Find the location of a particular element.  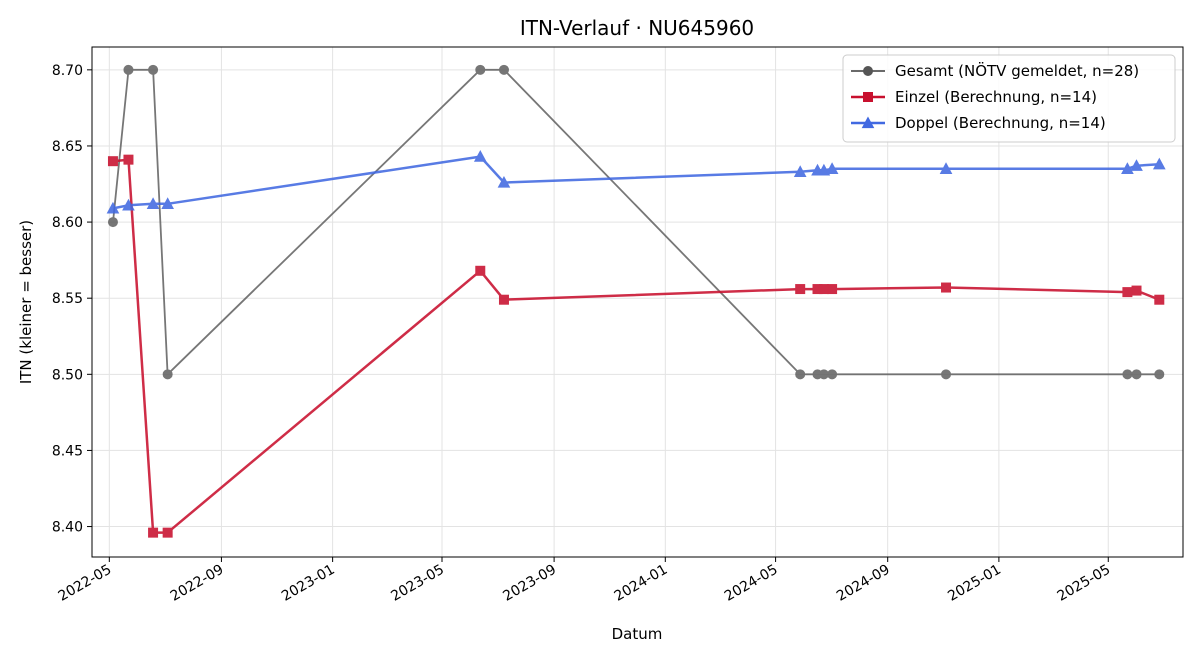

chart-title: ITN-Verlauf · NU645960 is located at coordinates (637, 28).